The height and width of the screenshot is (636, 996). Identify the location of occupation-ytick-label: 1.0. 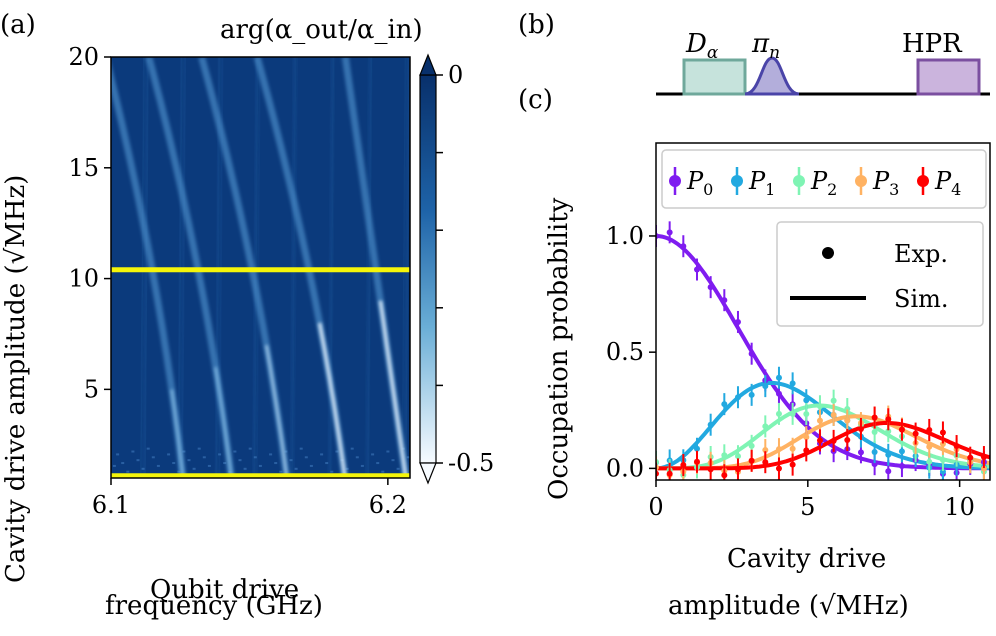
(625, 236).